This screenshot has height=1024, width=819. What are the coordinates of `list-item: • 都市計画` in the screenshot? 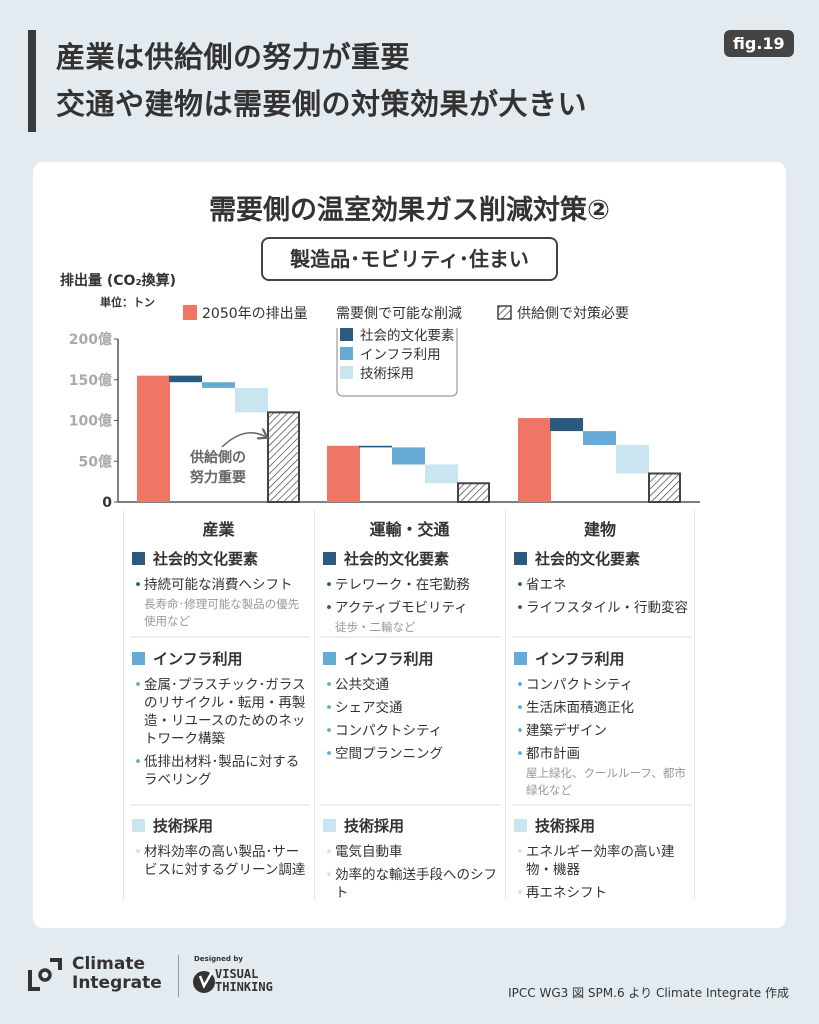 It's located at (602, 754).